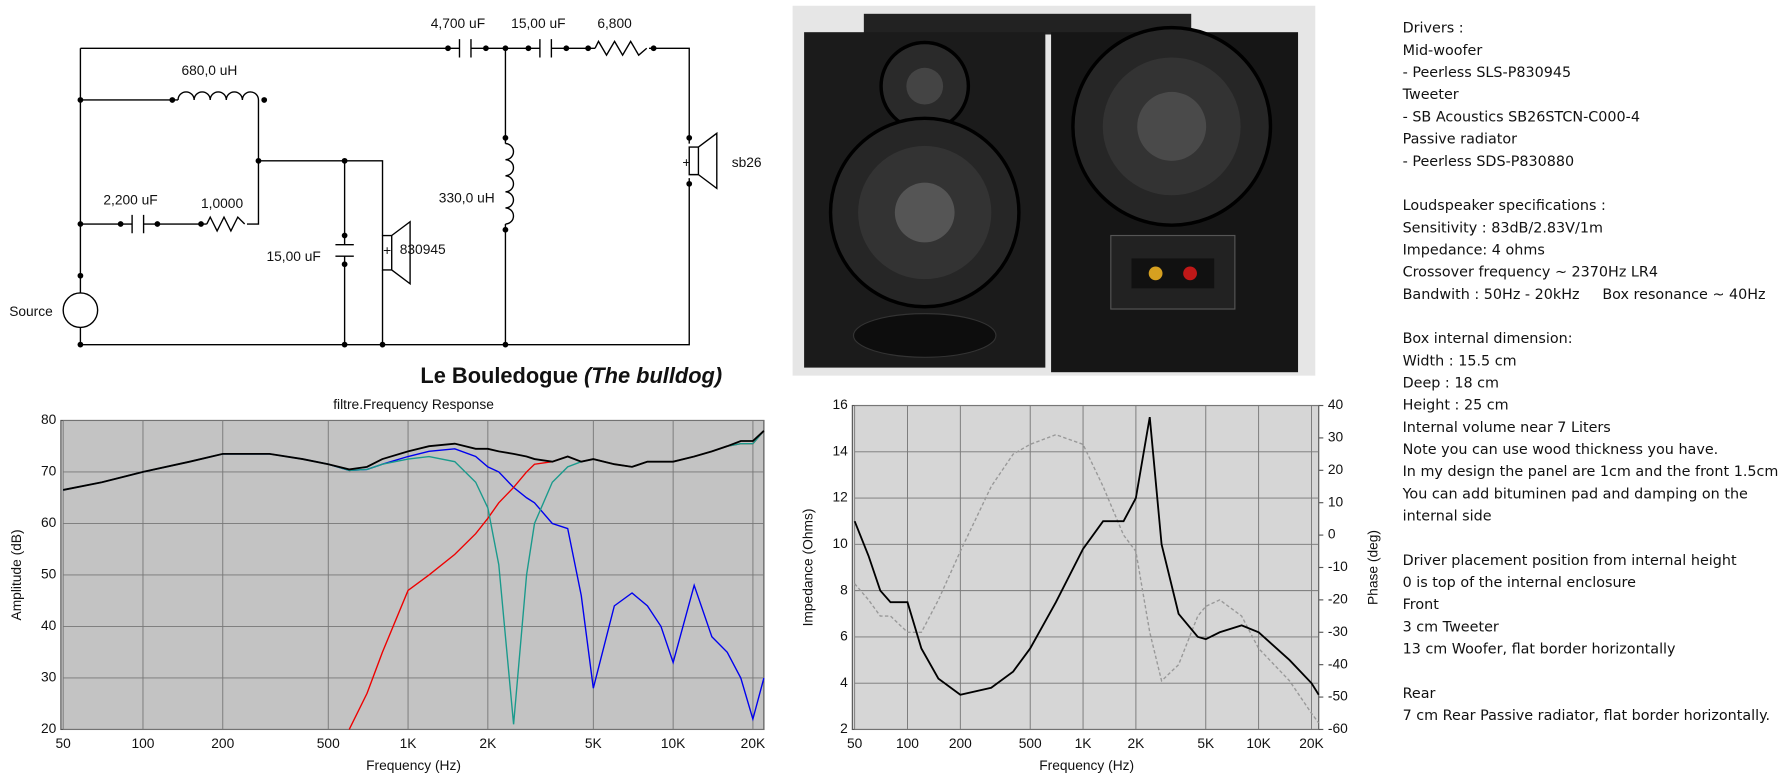 Image resolution: width=1792 pixels, height=776 pixels. I want to click on y-tick-label: 2, so click(844, 728).